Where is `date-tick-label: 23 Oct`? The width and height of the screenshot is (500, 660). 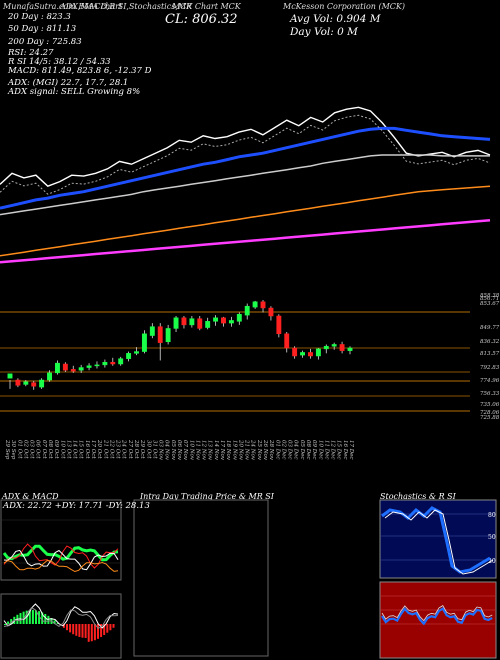
date-tick-label: 23 Oct is located at coordinates (118, 449).